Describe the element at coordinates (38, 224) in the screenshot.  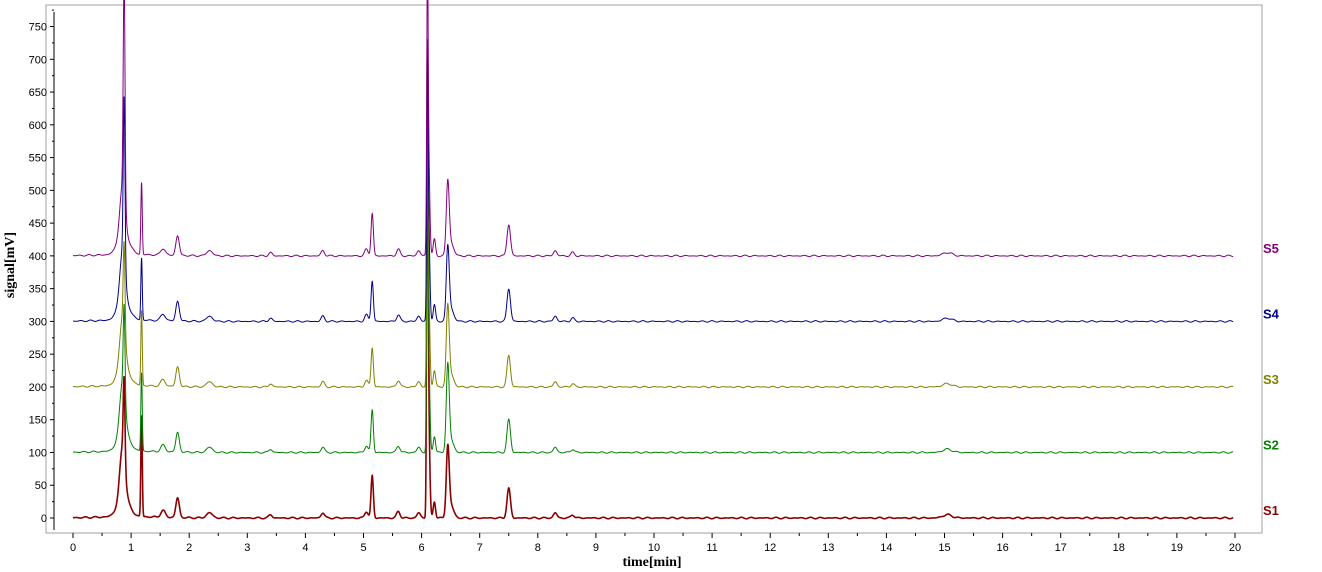
I see `y-tick-label: 450` at that location.